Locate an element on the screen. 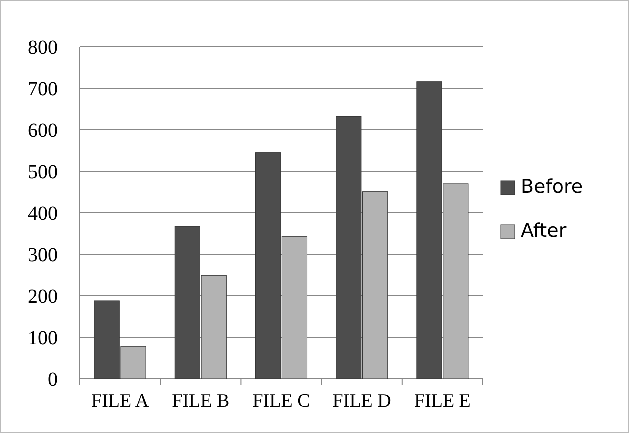 Image resolution: width=629 pixels, height=433 pixels. y-tick-label: 100 is located at coordinates (43, 339).